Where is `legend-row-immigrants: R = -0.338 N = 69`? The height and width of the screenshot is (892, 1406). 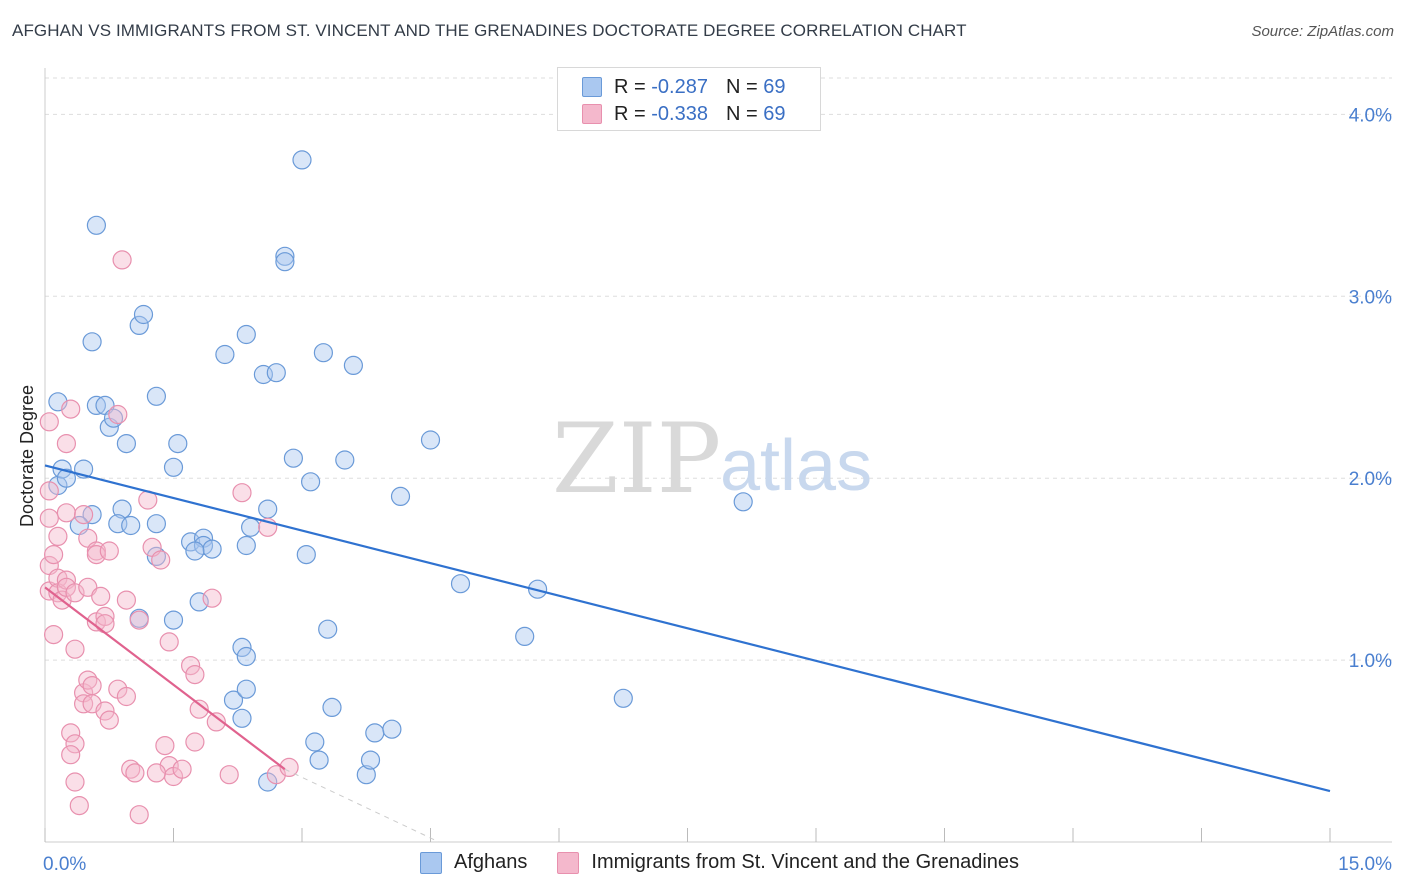
legend-row-immigrants: R = -0.338 N = 69 is located at coordinates (683, 114).